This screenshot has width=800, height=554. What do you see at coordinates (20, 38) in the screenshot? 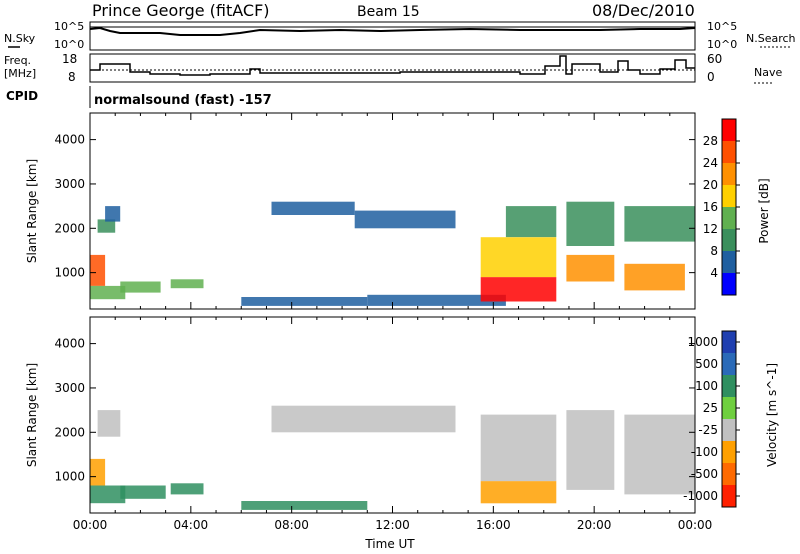
I see `nsky-label: N.Sky` at bounding box center [20, 38].